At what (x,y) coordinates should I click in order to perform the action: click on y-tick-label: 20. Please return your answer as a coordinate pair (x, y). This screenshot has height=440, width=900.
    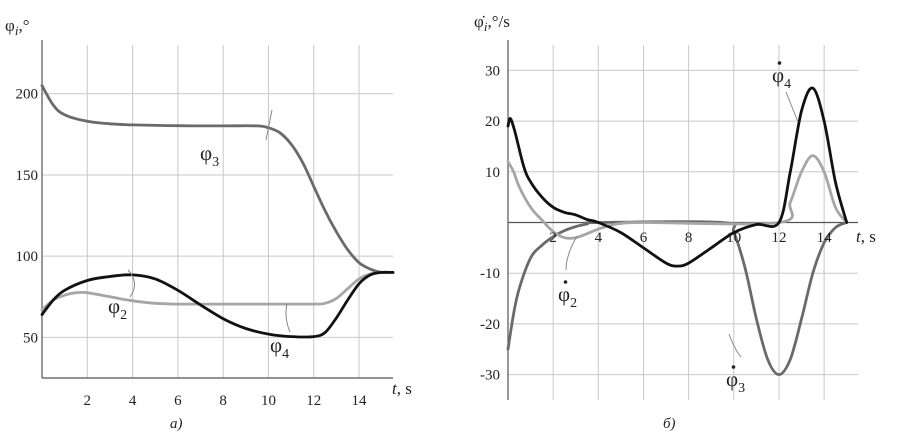
    Looking at the image, I should click on (492, 122).